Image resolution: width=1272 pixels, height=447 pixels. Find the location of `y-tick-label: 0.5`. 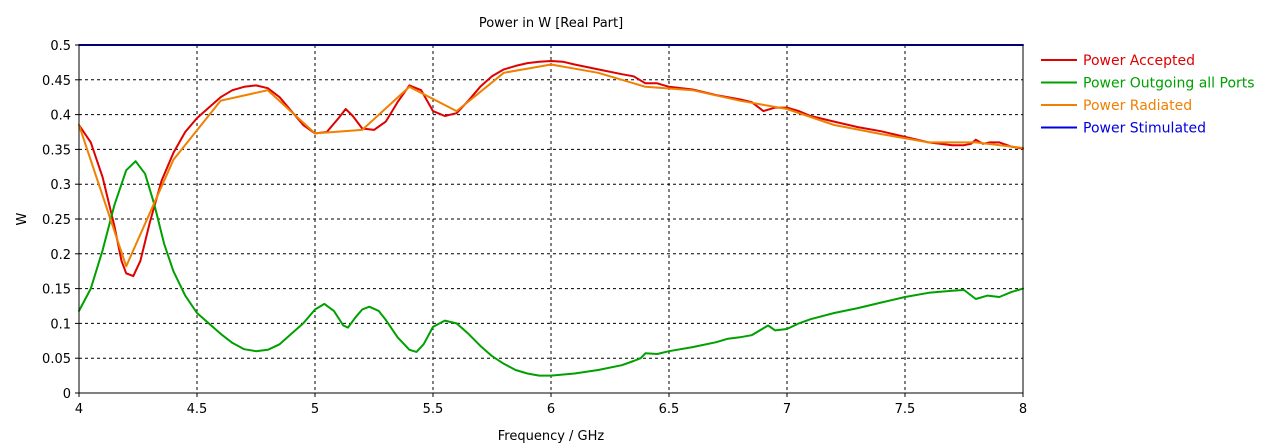

y-tick-label: 0.5 is located at coordinates (60, 46).